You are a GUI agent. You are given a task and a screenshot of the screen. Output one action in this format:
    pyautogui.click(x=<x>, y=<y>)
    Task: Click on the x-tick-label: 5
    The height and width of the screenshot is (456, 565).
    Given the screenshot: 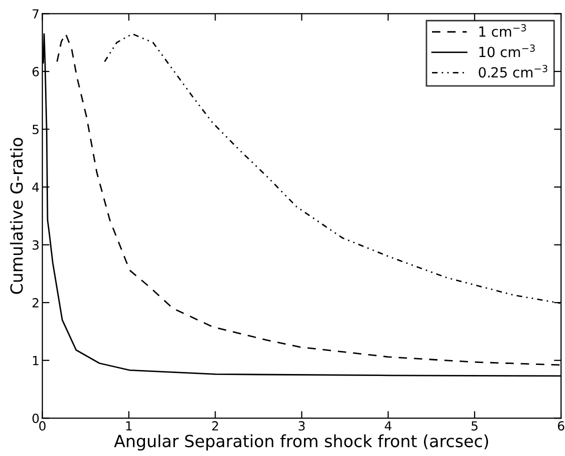 What is the action you would take?
    pyautogui.click(x=475, y=426)
    